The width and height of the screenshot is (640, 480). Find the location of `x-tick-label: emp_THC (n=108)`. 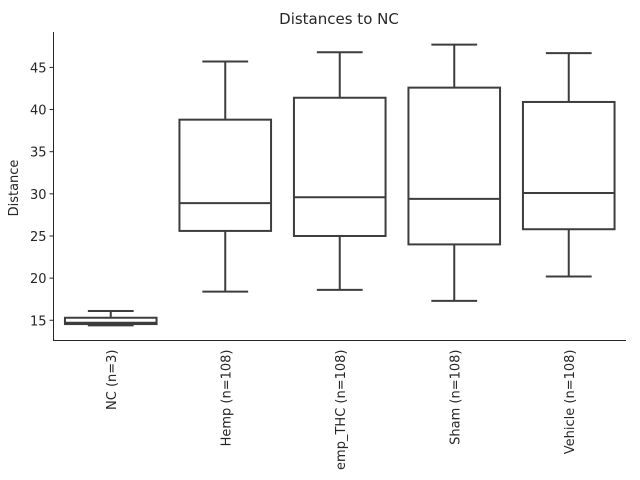

x-tick-label: emp_THC (n=108) is located at coordinates (341, 410).